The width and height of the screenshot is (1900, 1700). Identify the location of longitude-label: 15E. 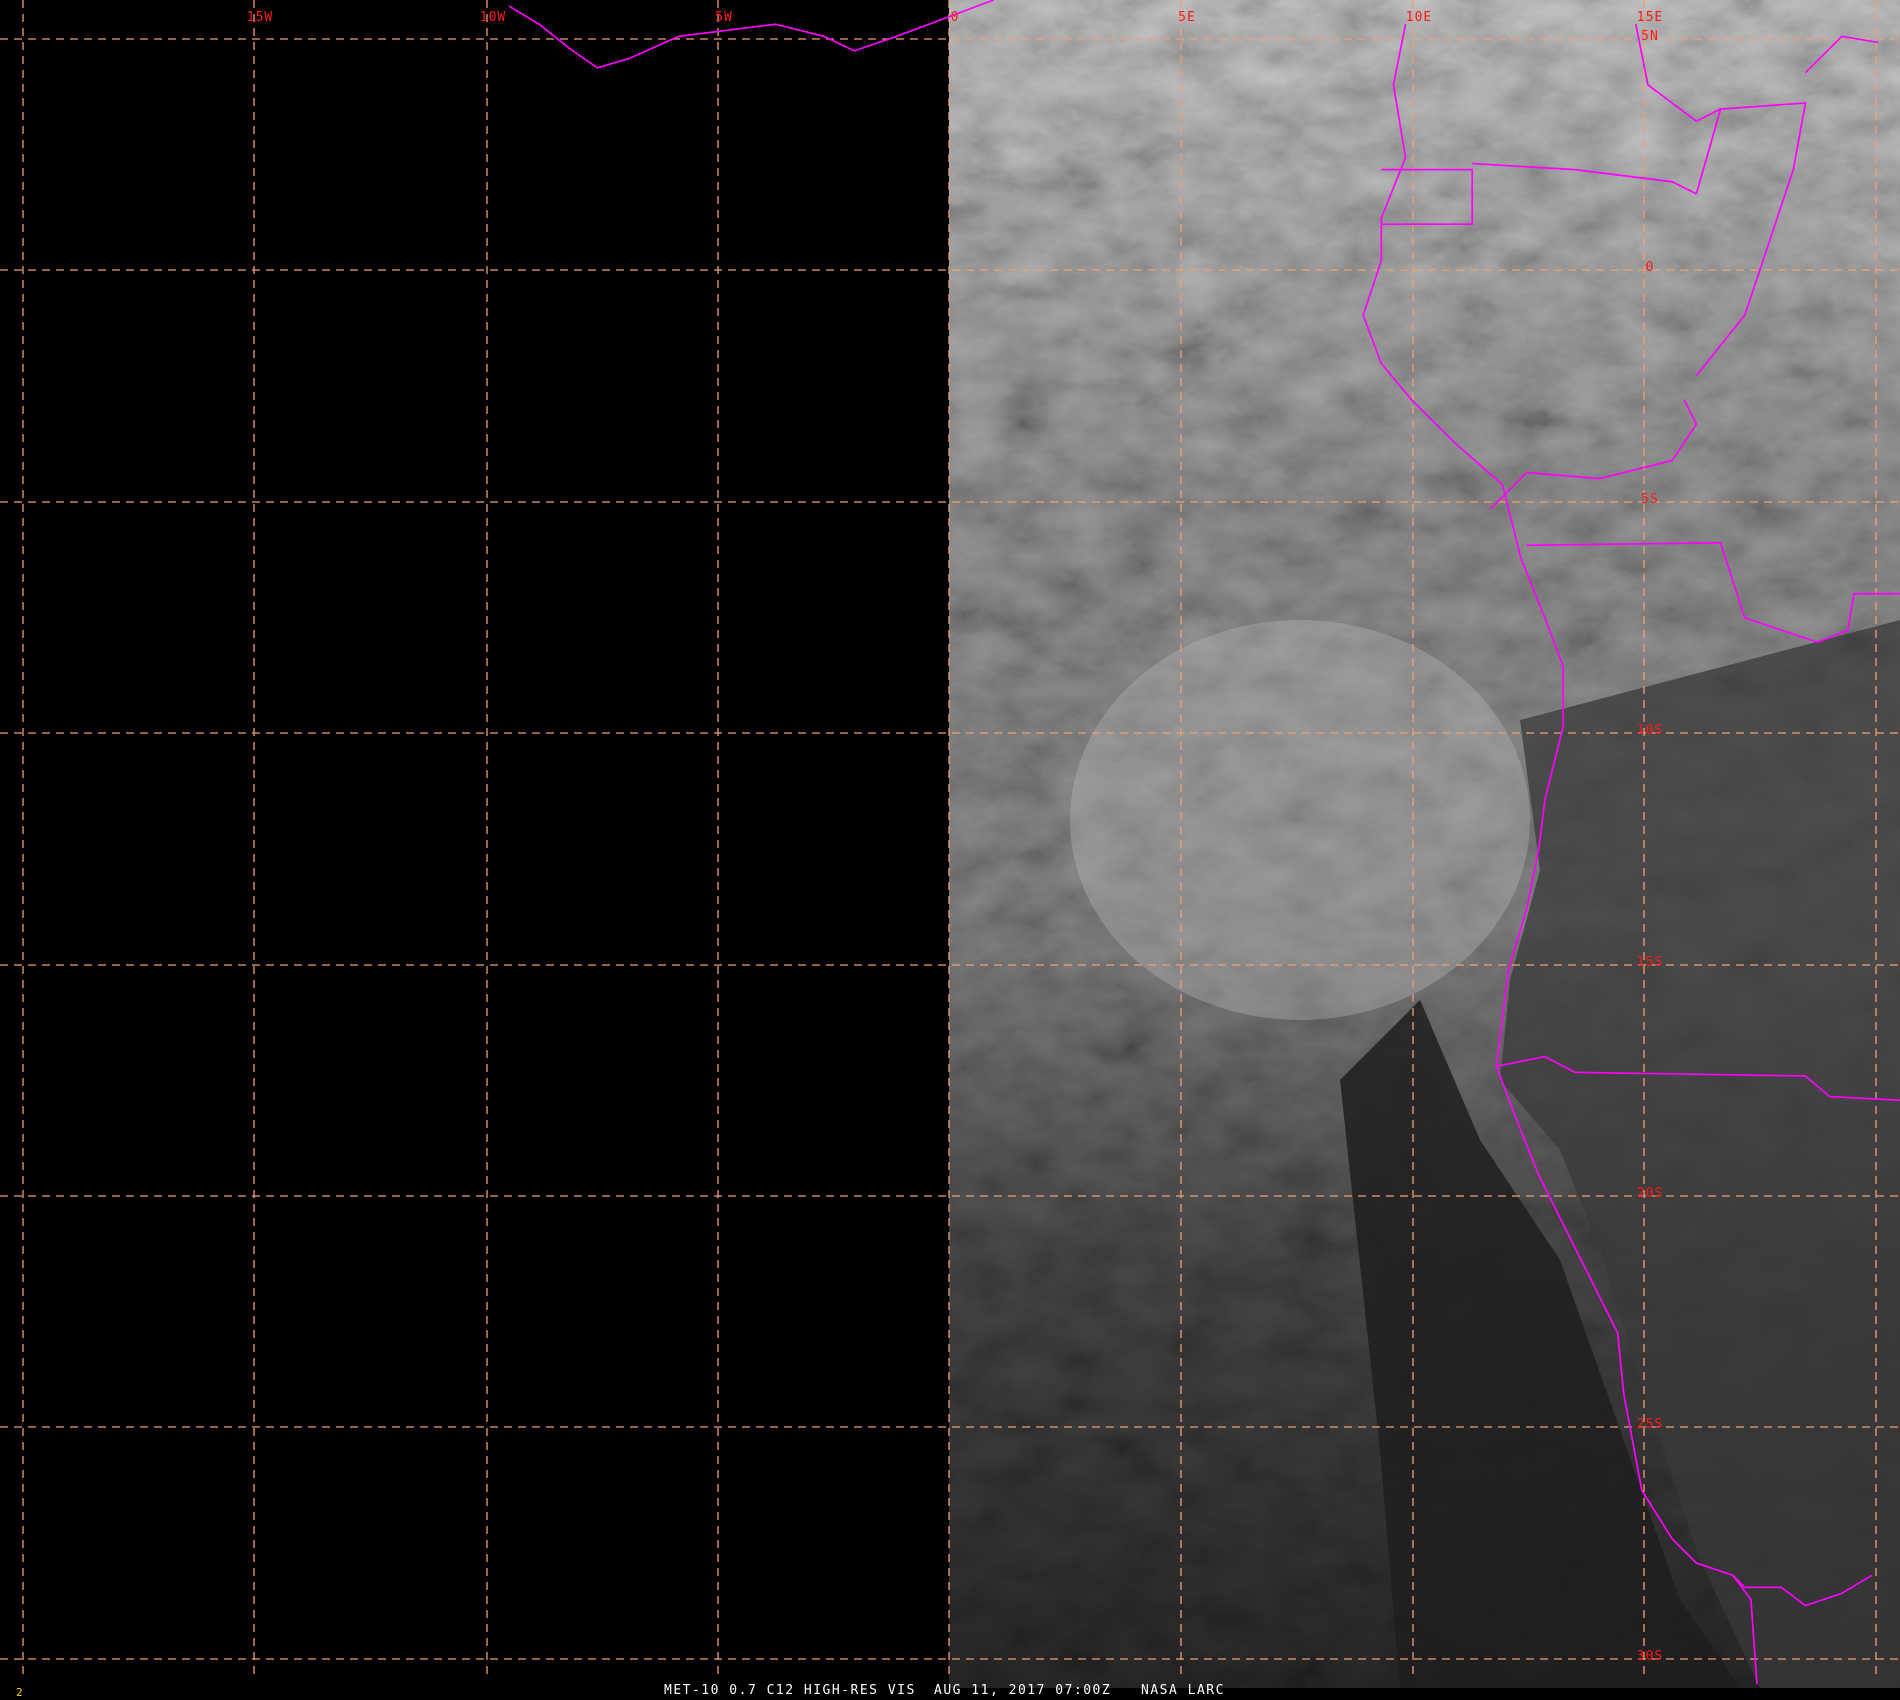
(1650, 17).